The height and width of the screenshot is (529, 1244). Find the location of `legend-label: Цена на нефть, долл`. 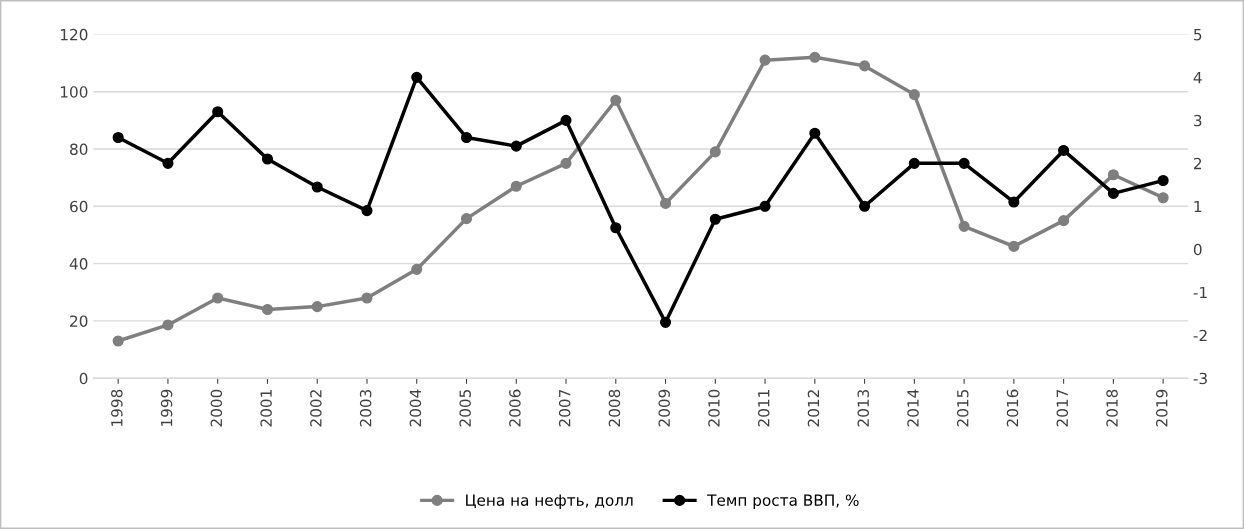

legend-label: Цена на нефть, долл is located at coordinates (549, 501).